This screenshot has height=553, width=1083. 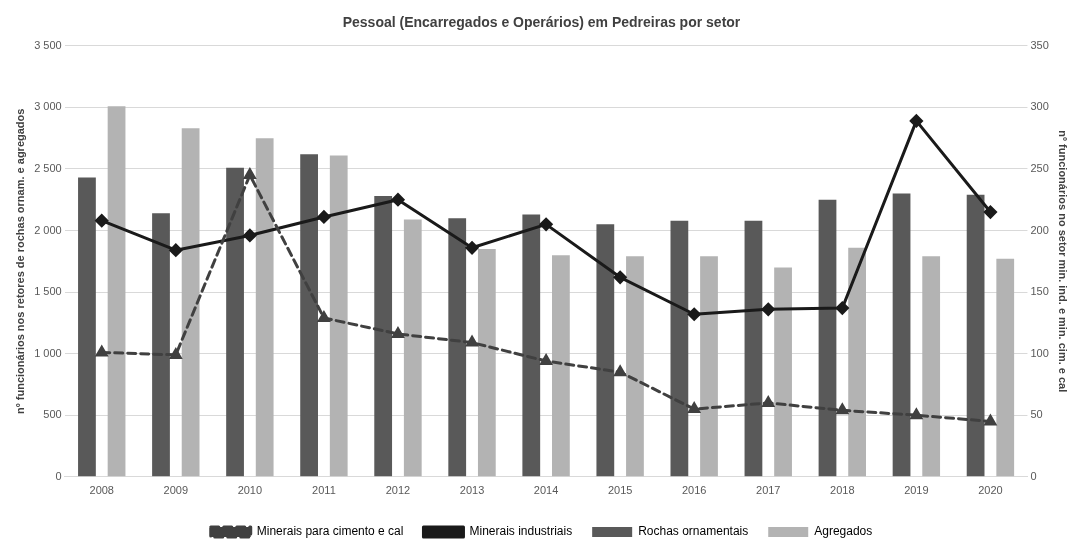 What do you see at coordinates (48, 352) in the screenshot?
I see `y-tick-label: 1 000` at bounding box center [48, 352].